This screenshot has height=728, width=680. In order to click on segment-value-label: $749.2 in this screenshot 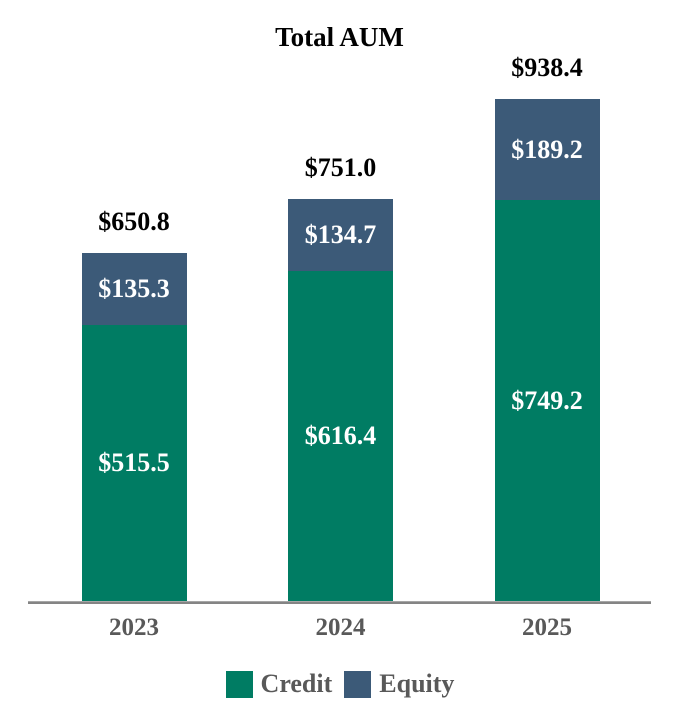, I will do `click(547, 400)`.